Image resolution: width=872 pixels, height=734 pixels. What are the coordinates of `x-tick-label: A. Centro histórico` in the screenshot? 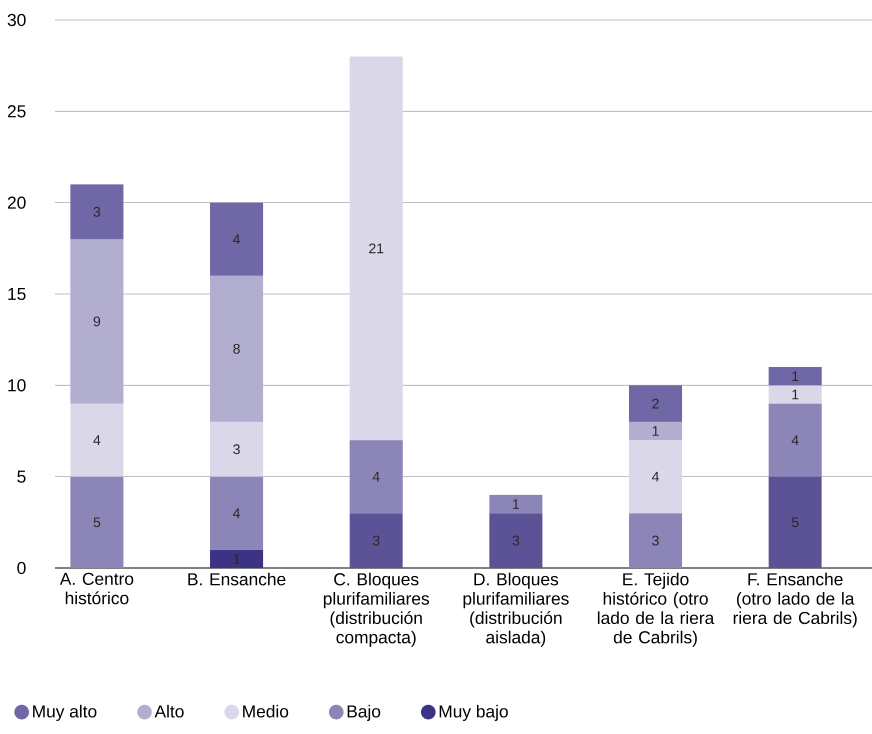 It's located at (97, 588).